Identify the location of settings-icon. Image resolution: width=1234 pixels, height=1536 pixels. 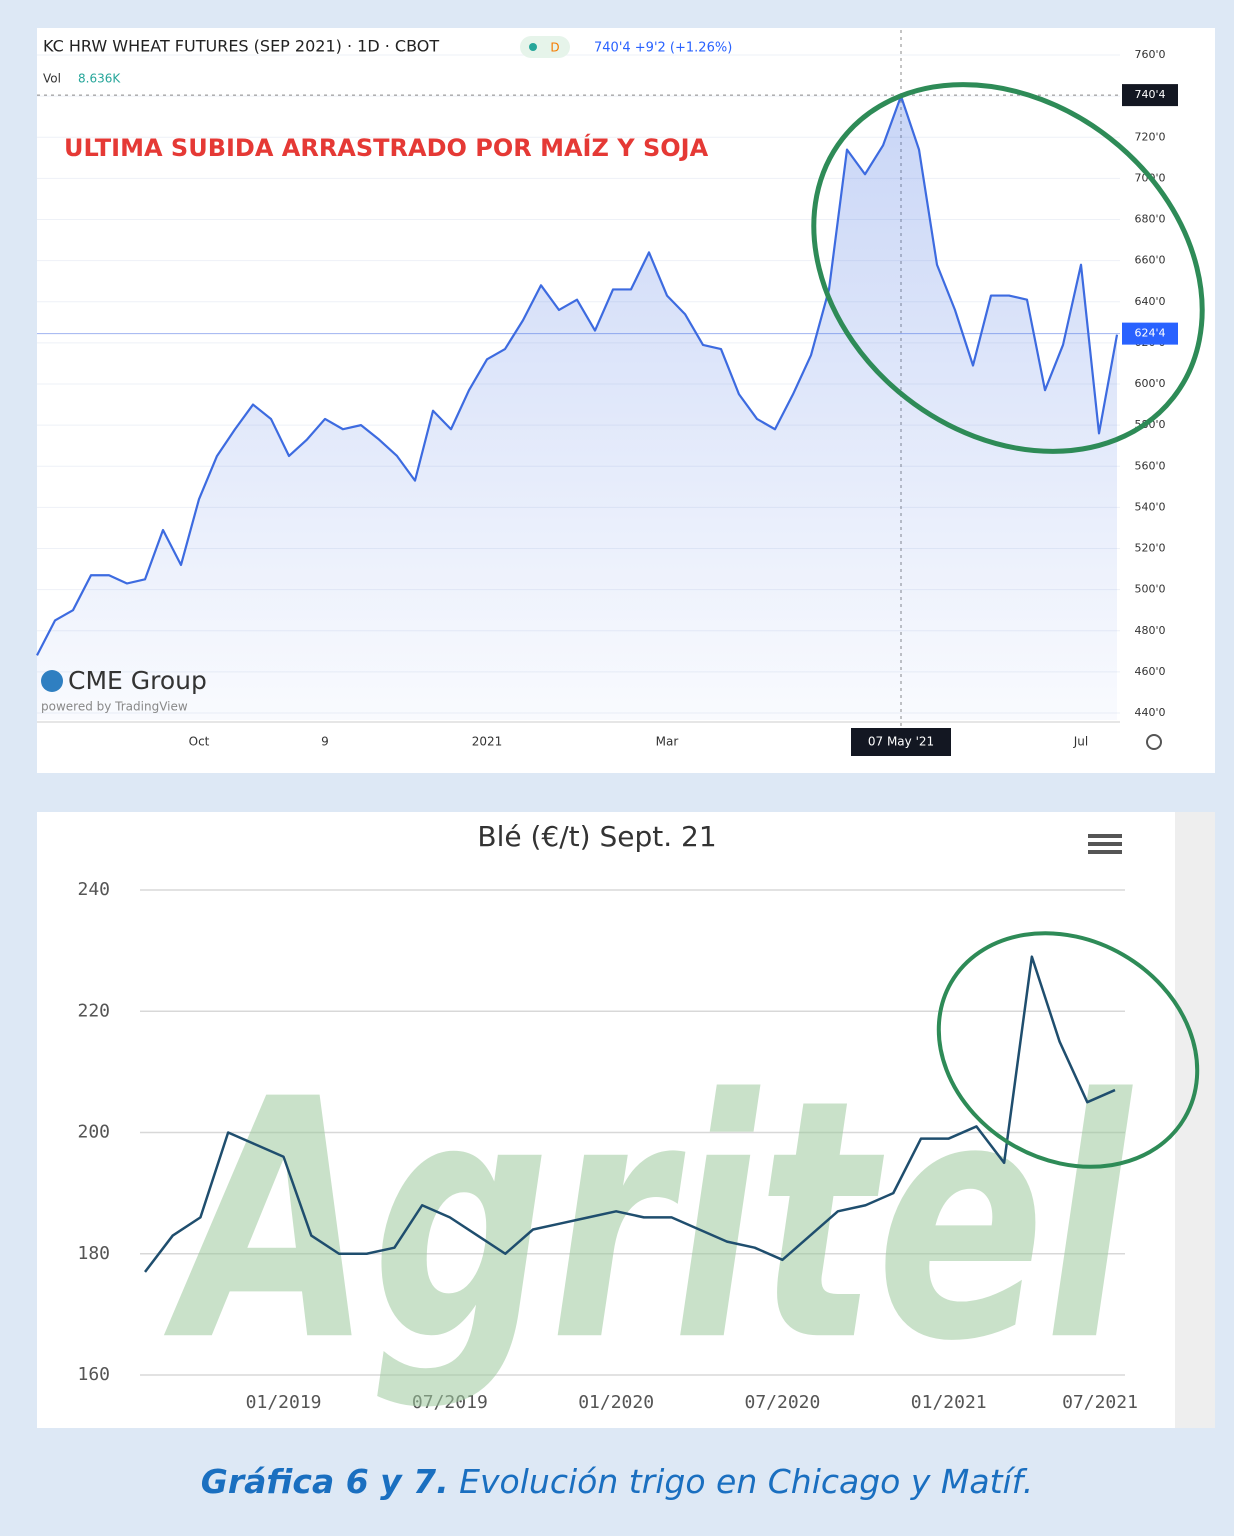
(1154, 742).